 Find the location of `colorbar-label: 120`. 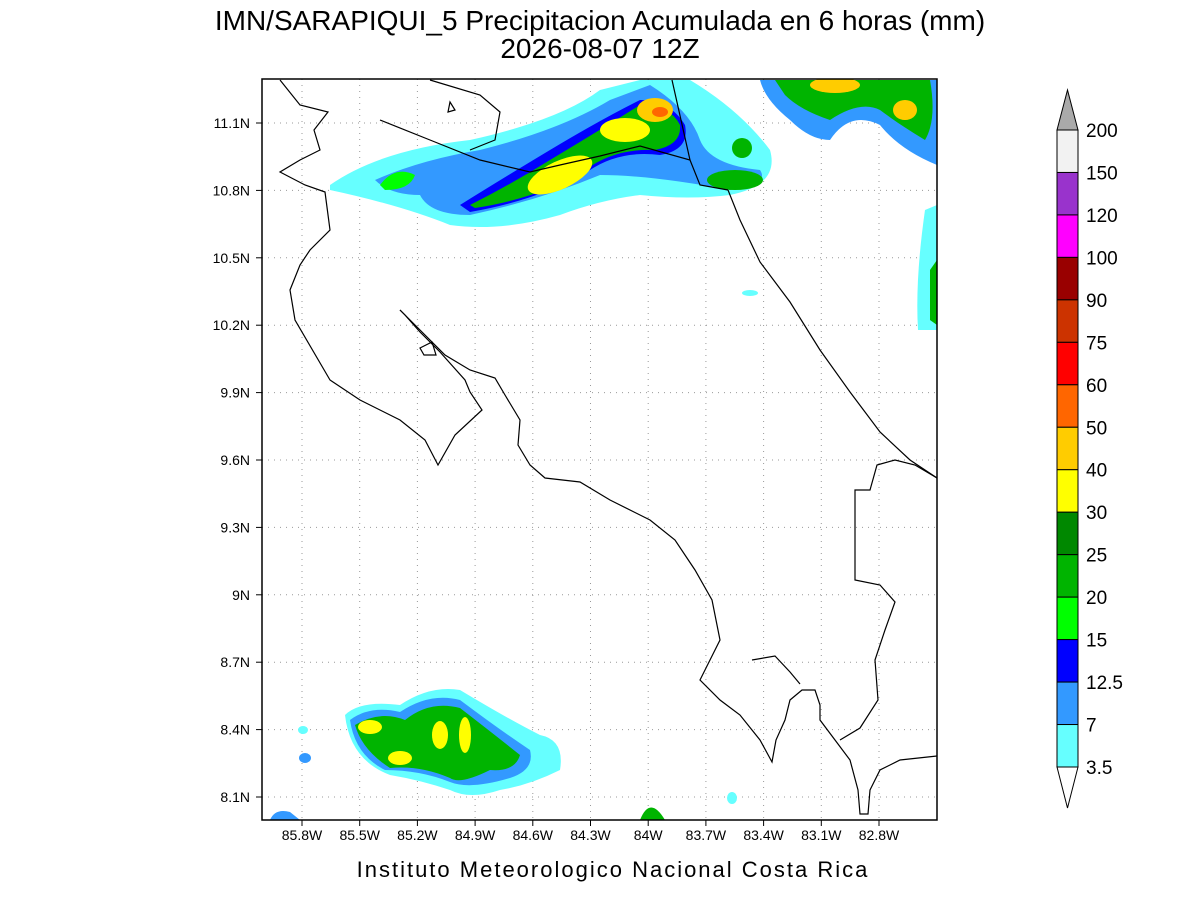

colorbar-label: 120 is located at coordinates (1102, 216).